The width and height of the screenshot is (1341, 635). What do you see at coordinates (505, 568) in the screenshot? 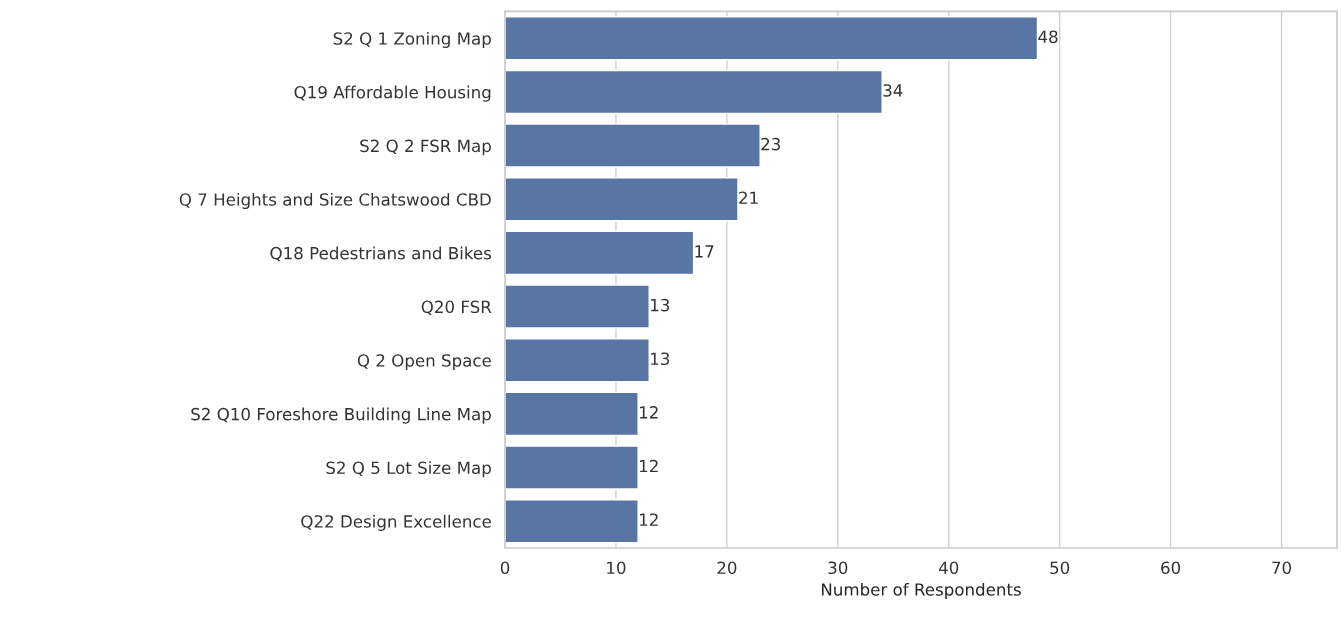
I see `x-tick-label: 0` at bounding box center [505, 568].